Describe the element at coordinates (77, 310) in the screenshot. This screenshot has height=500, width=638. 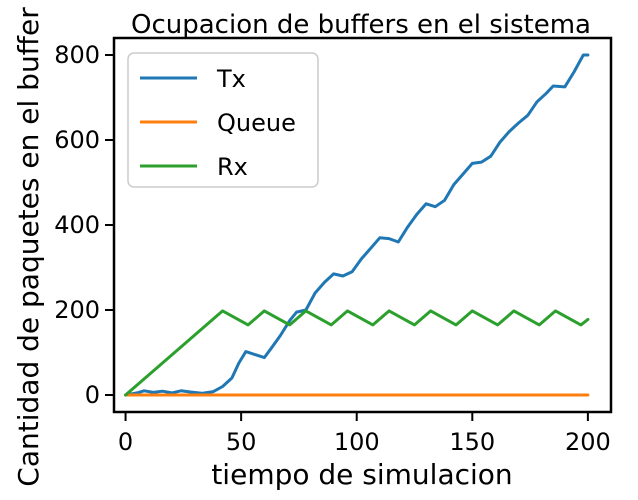
I see `y-tick-label: 200` at that location.